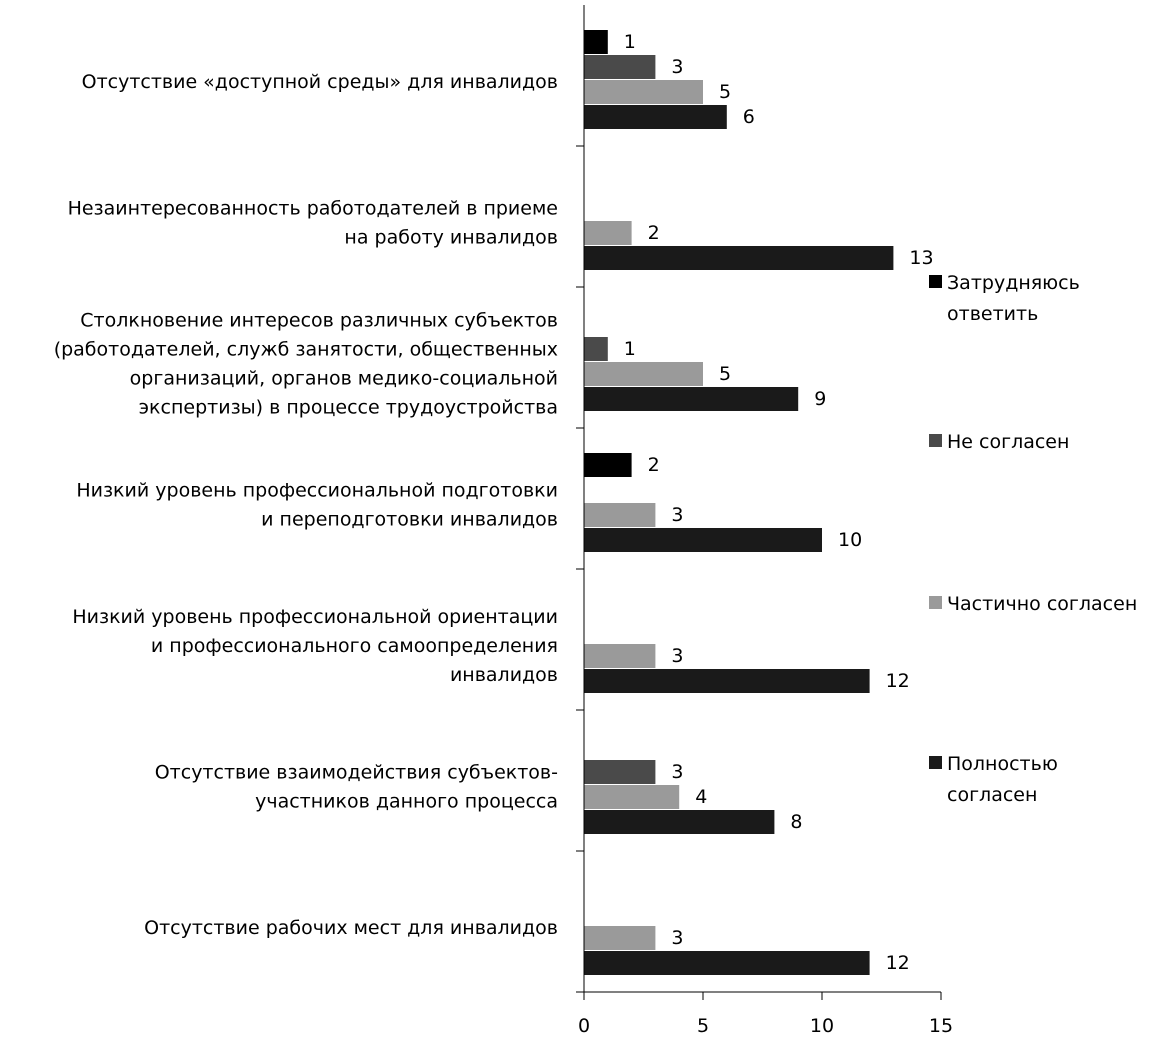 The image size is (1161, 1041). I want to click on legend-label: ответить, so click(992, 314).